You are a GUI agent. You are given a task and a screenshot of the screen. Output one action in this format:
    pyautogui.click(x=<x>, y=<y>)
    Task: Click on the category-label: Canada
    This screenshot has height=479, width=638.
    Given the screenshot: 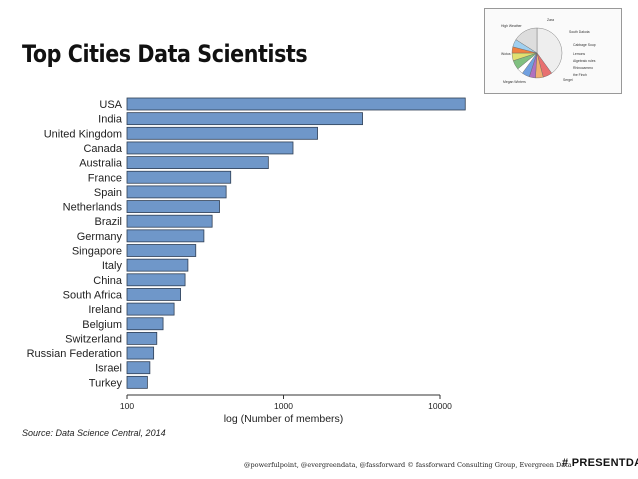 What is the action you would take?
    pyautogui.click(x=102, y=149)
    